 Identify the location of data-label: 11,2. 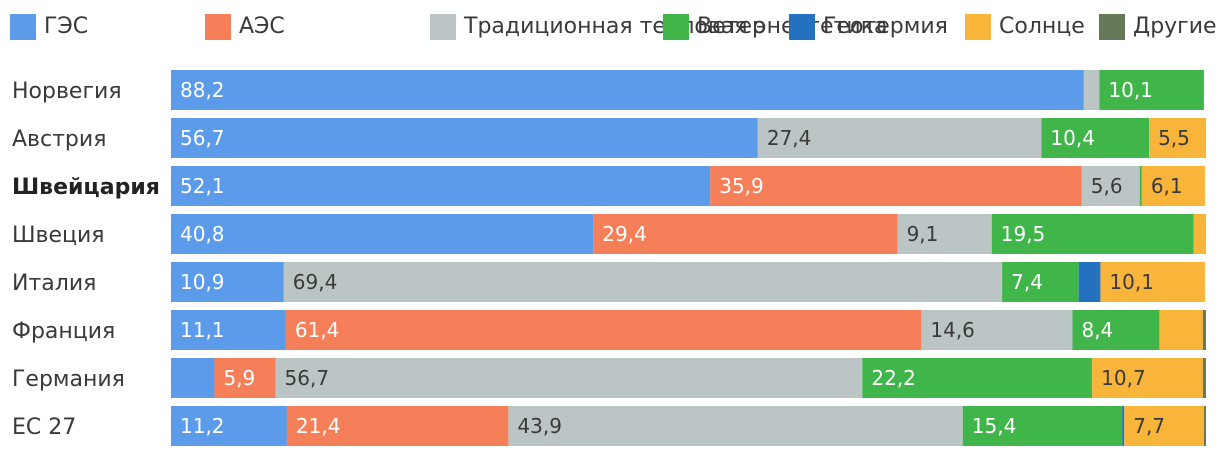
(202, 426).